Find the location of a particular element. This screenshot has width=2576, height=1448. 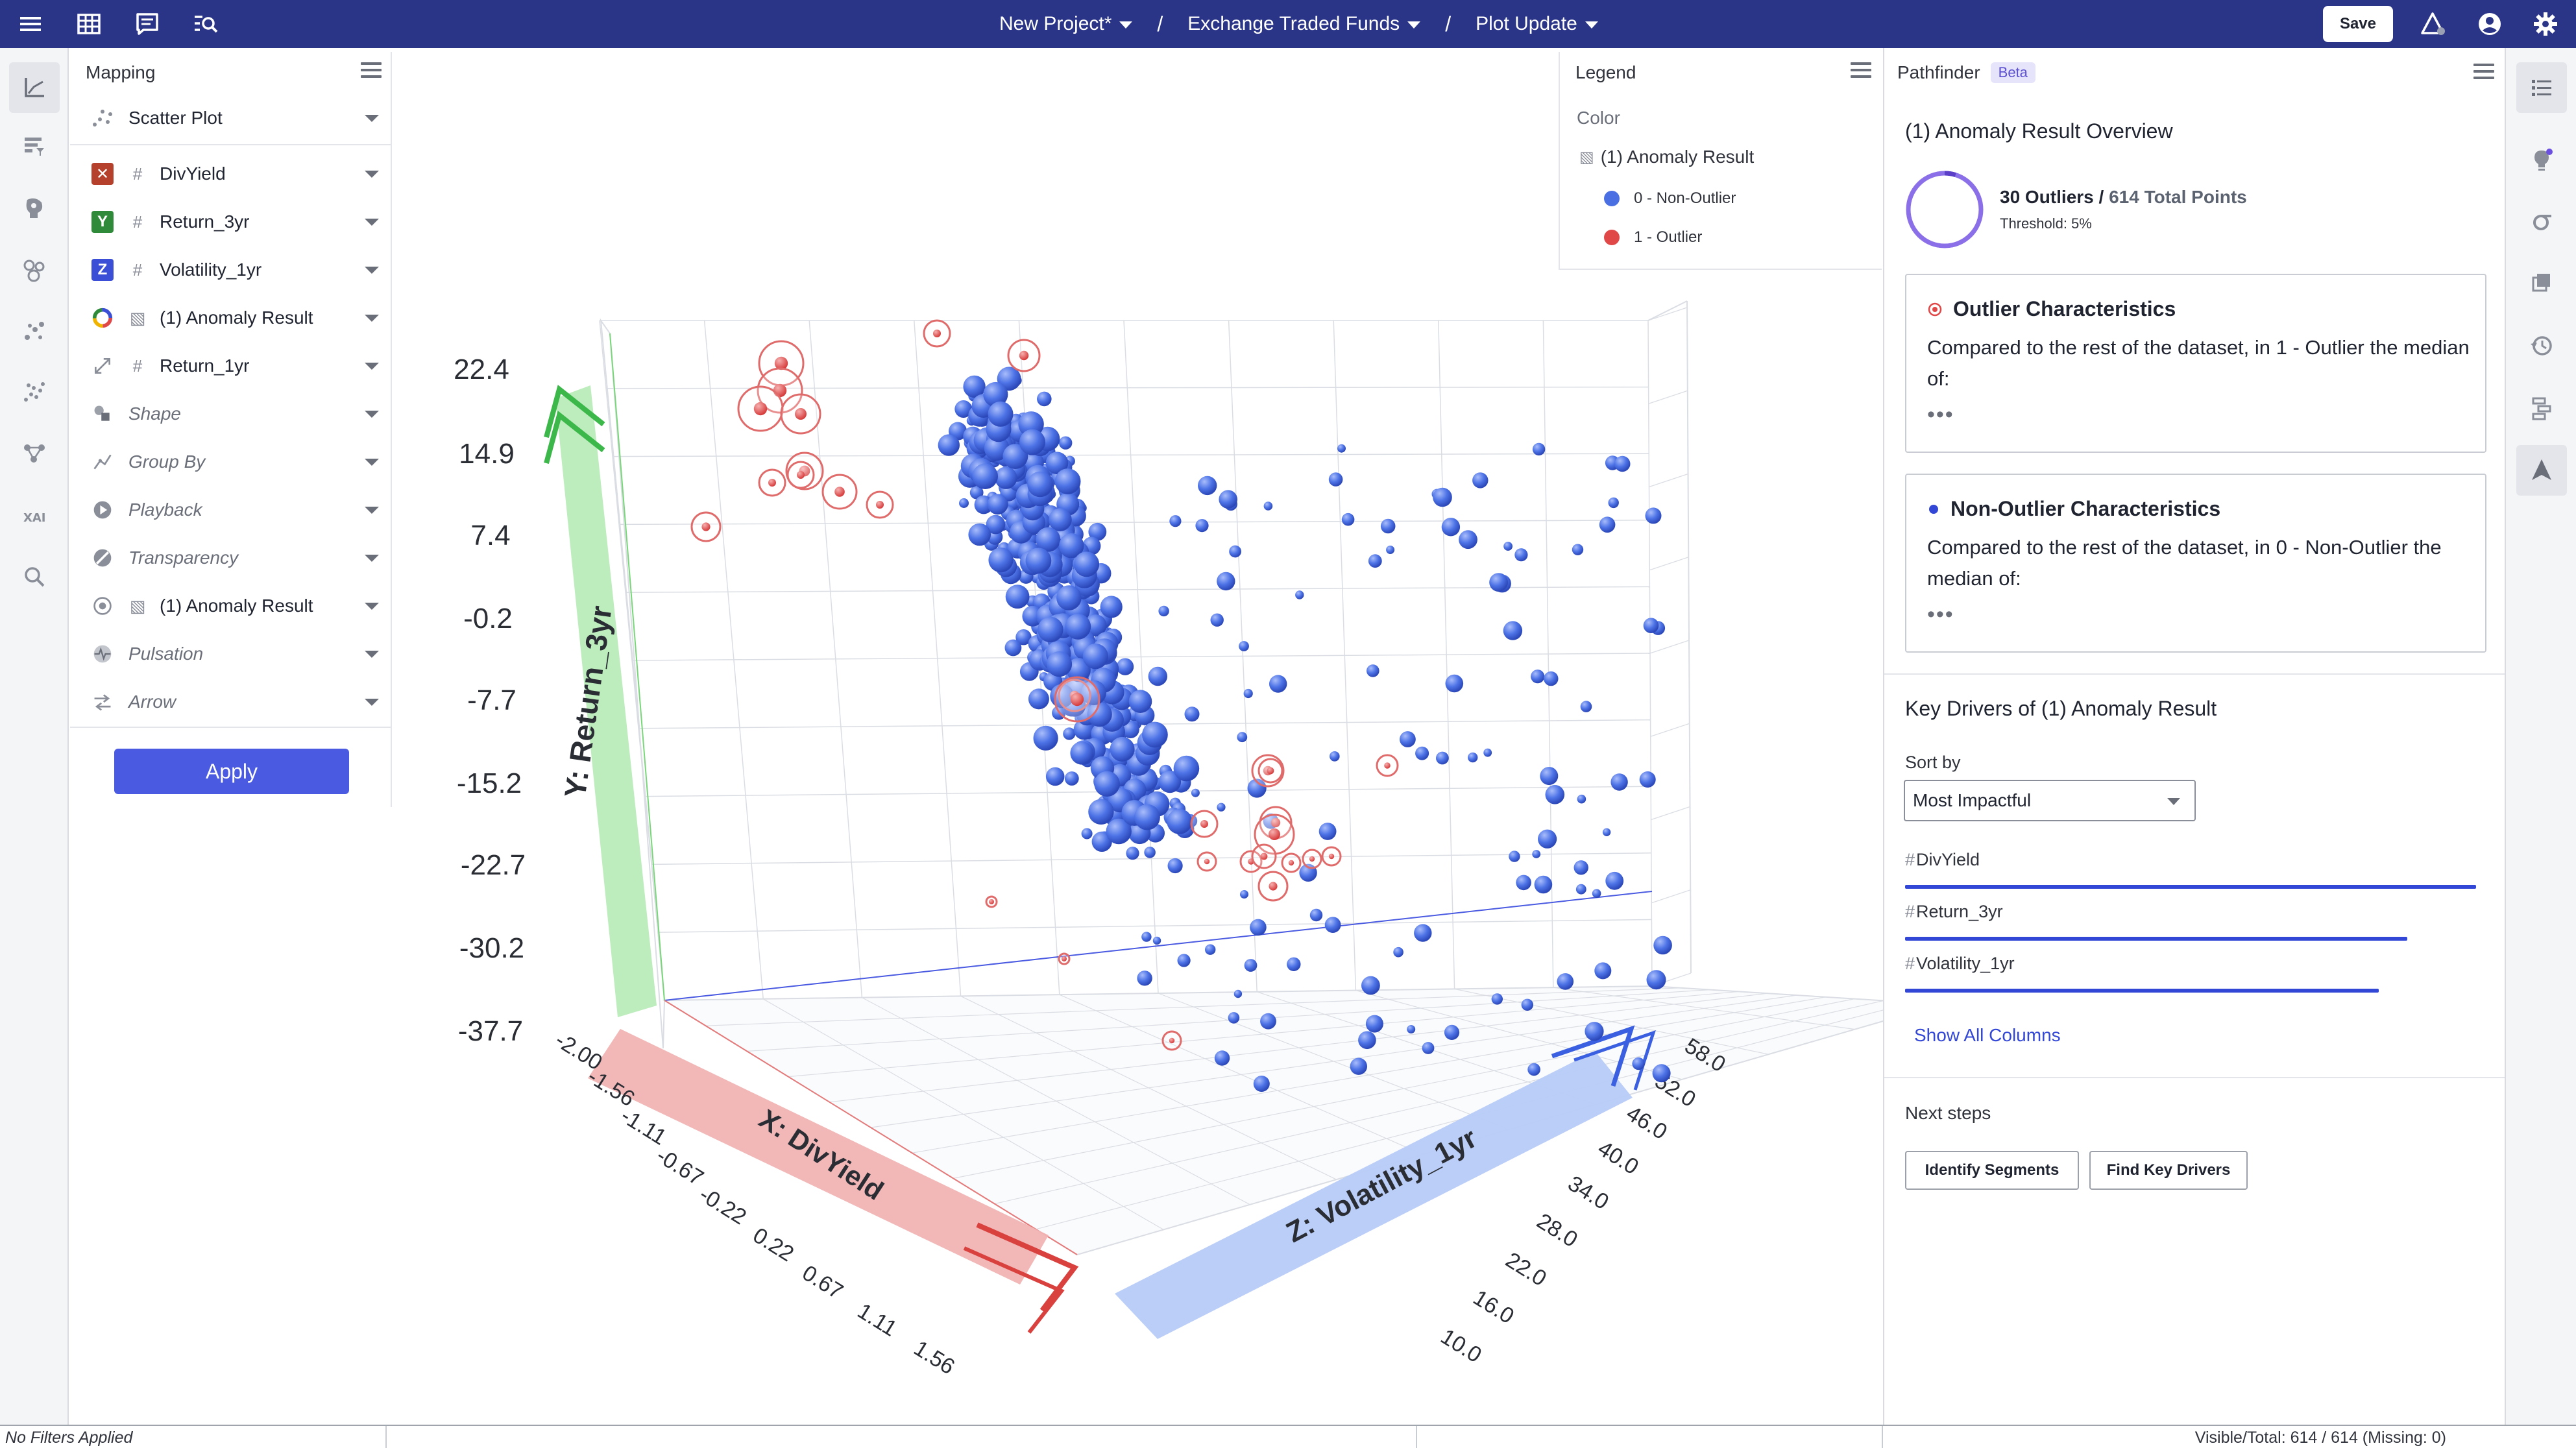

scatter-dots-icon is located at coordinates (34, 392).